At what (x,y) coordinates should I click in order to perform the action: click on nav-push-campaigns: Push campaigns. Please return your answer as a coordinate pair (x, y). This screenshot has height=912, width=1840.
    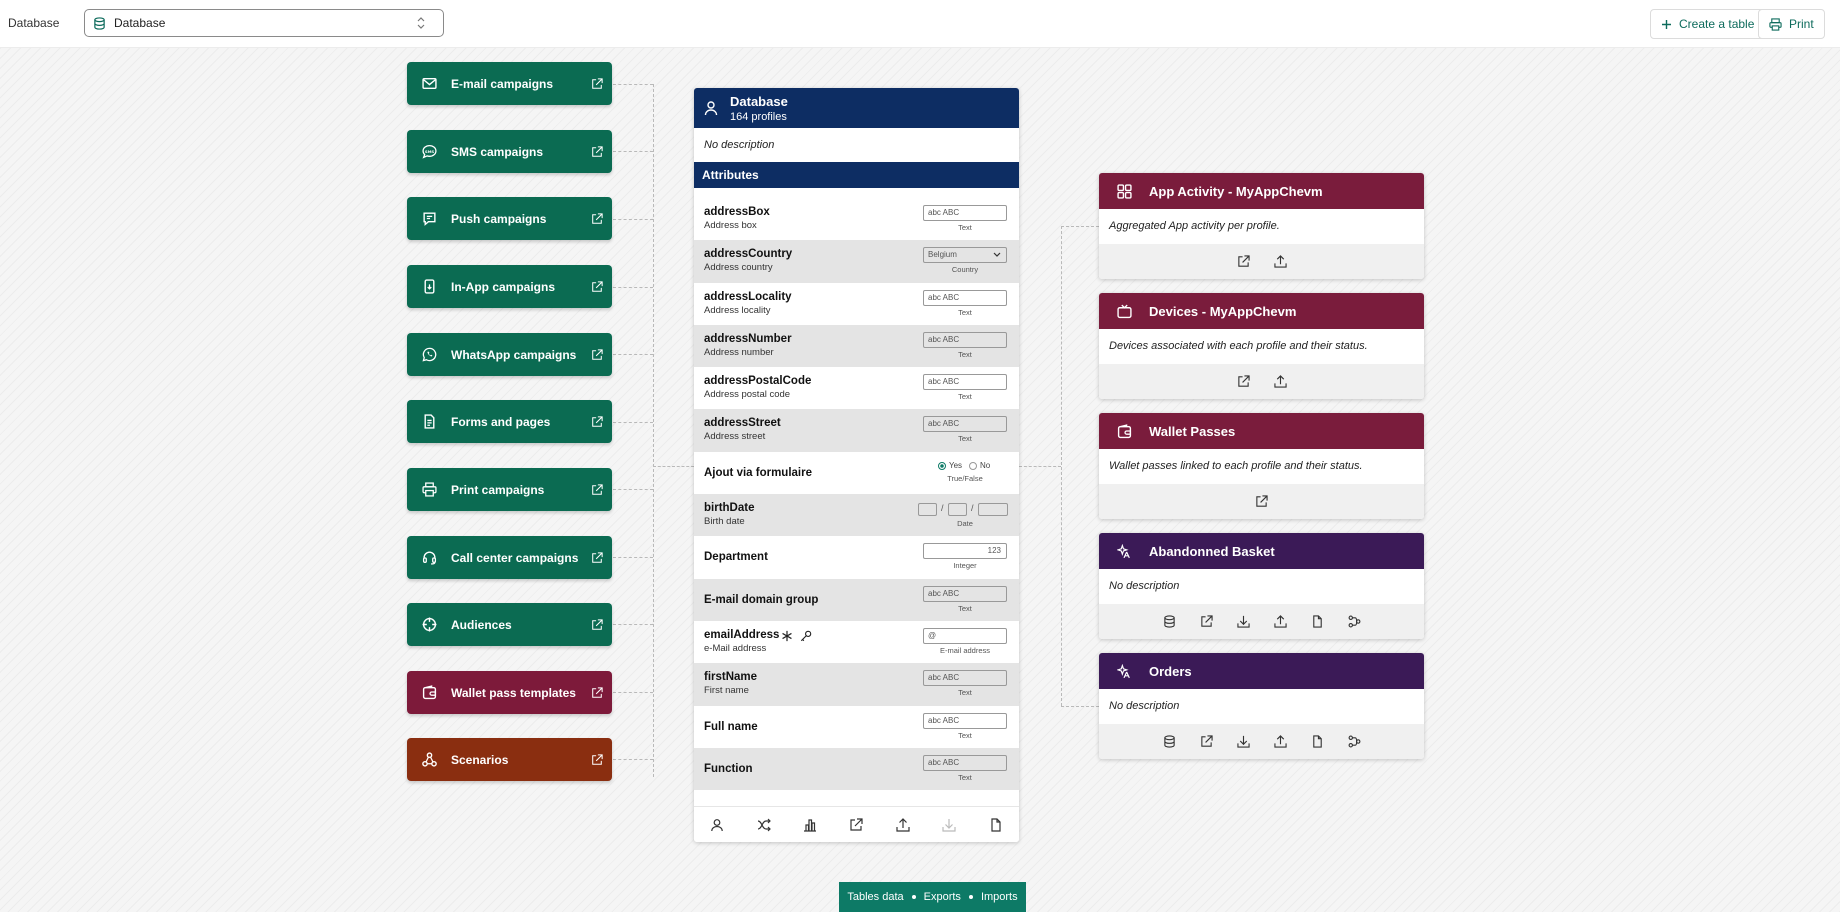
    Looking at the image, I should click on (509, 218).